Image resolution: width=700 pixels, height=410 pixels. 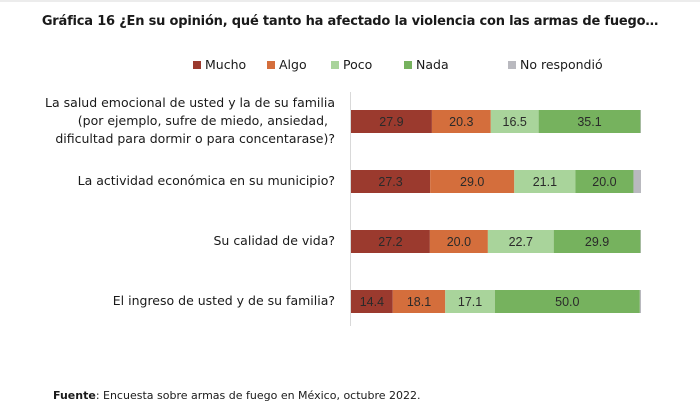 What do you see at coordinates (202, 120) in the screenshot?
I see `category-label-line: (por ejemplo, sufre de miedo, ansiedad,` at bounding box center [202, 120].